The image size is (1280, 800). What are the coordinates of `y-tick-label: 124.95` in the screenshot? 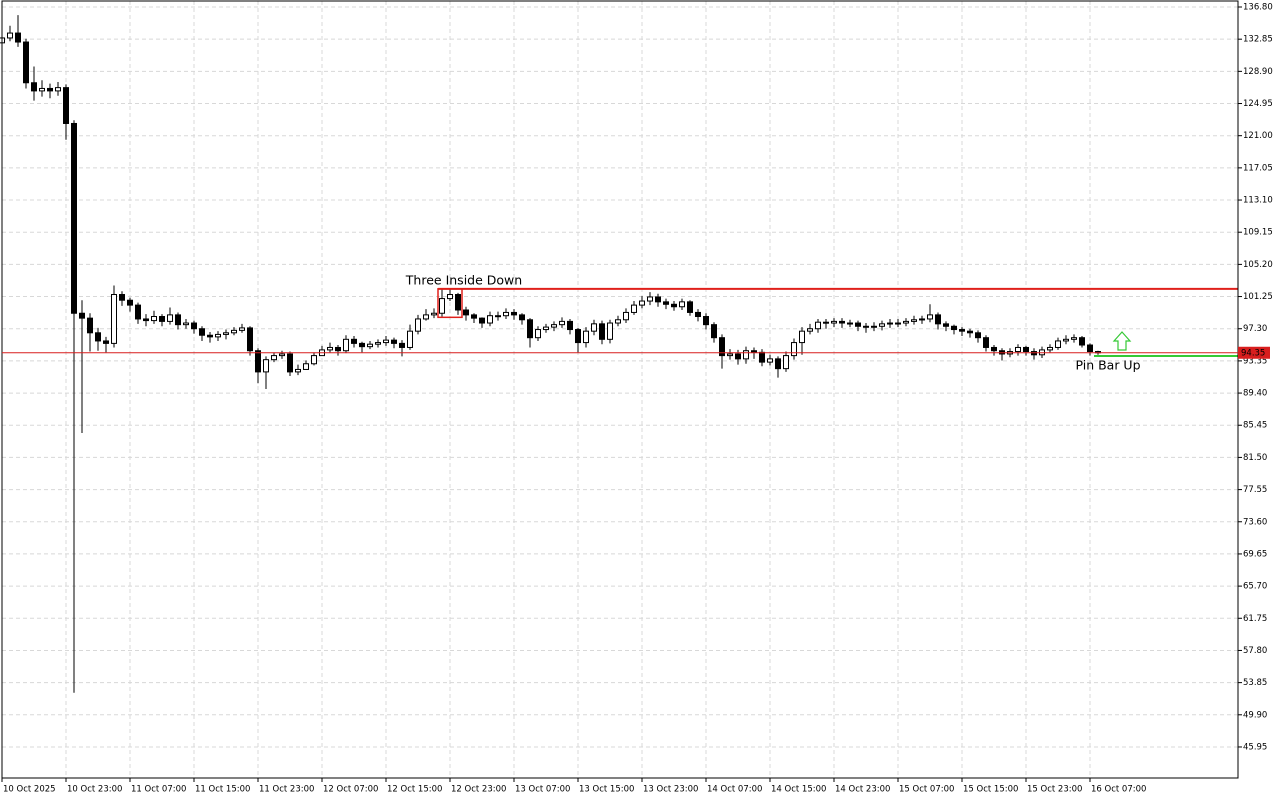 It's located at (1258, 104).